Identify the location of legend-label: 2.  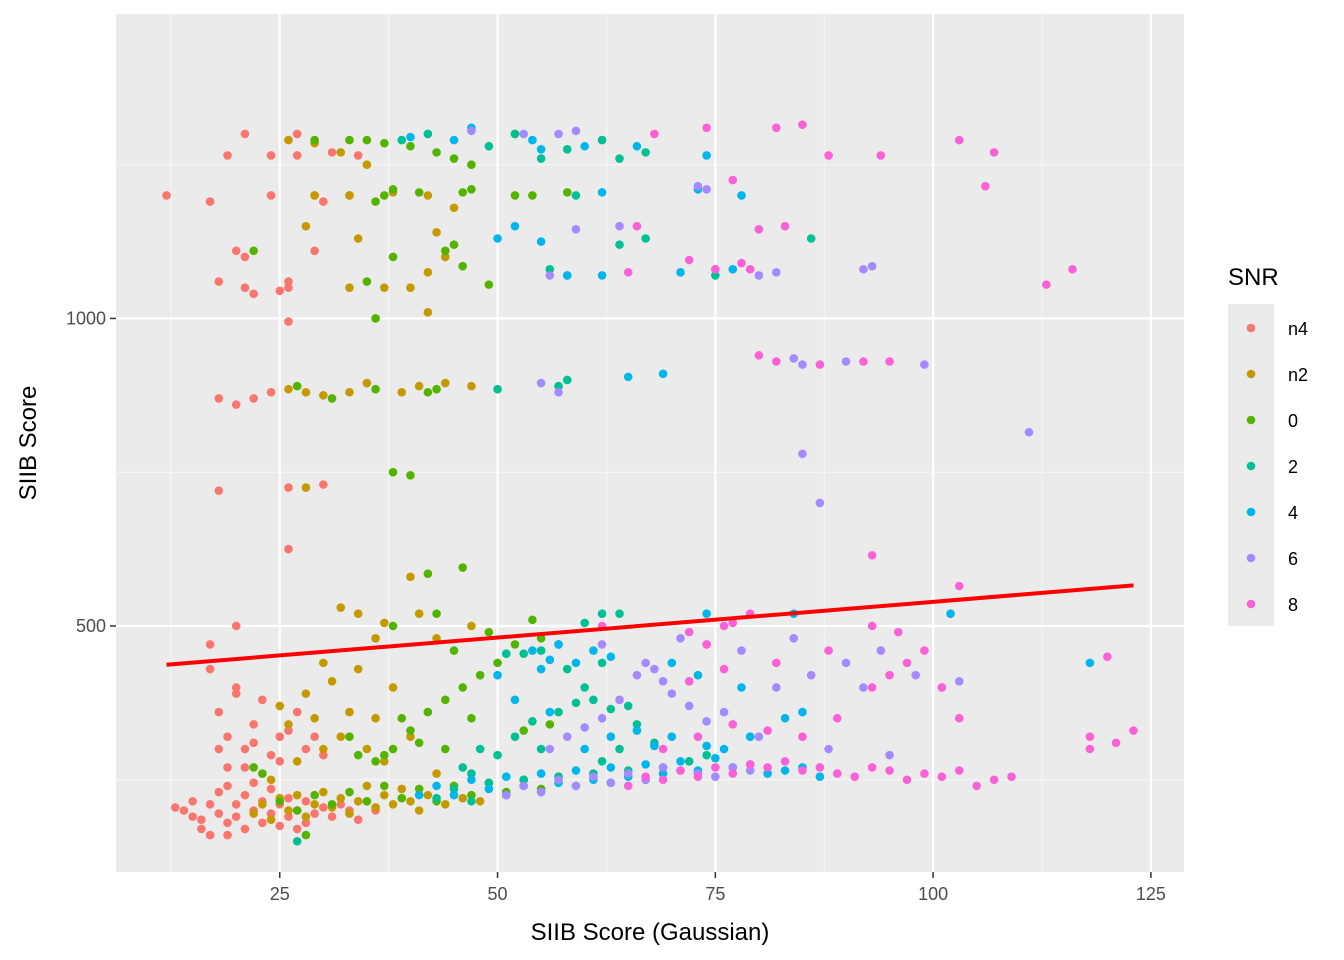
(1293, 467).